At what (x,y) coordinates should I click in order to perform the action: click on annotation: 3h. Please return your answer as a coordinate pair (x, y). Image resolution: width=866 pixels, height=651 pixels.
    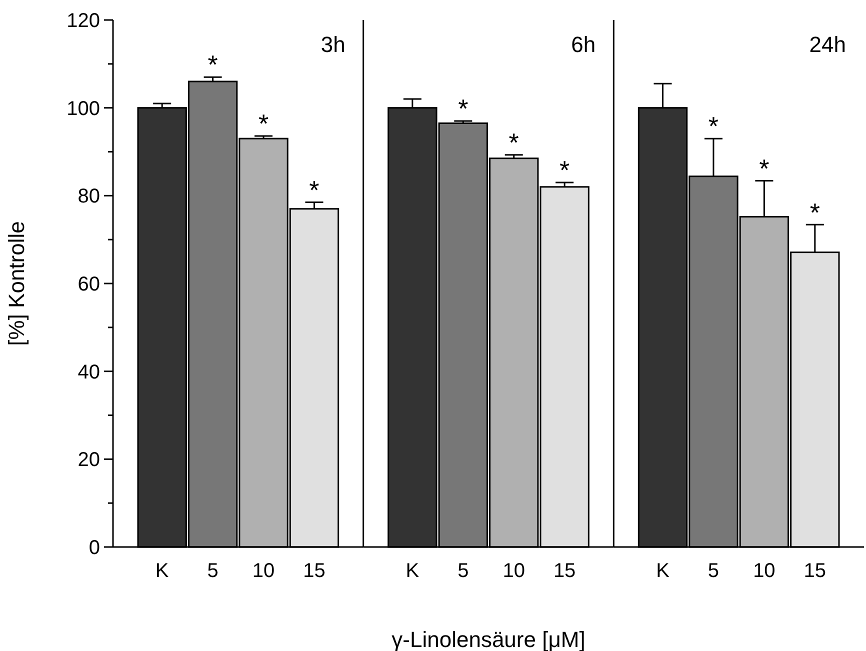
    Looking at the image, I should click on (333, 44).